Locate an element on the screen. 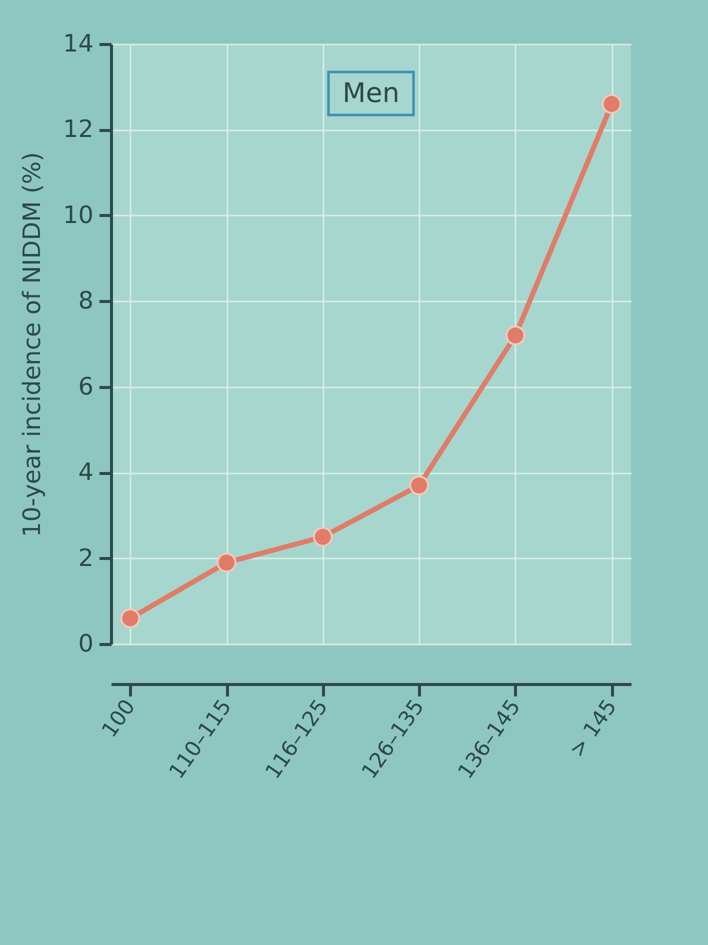 This screenshot has height=945, width=708. y-tick-label: 10 is located at coordinates (78, 214).